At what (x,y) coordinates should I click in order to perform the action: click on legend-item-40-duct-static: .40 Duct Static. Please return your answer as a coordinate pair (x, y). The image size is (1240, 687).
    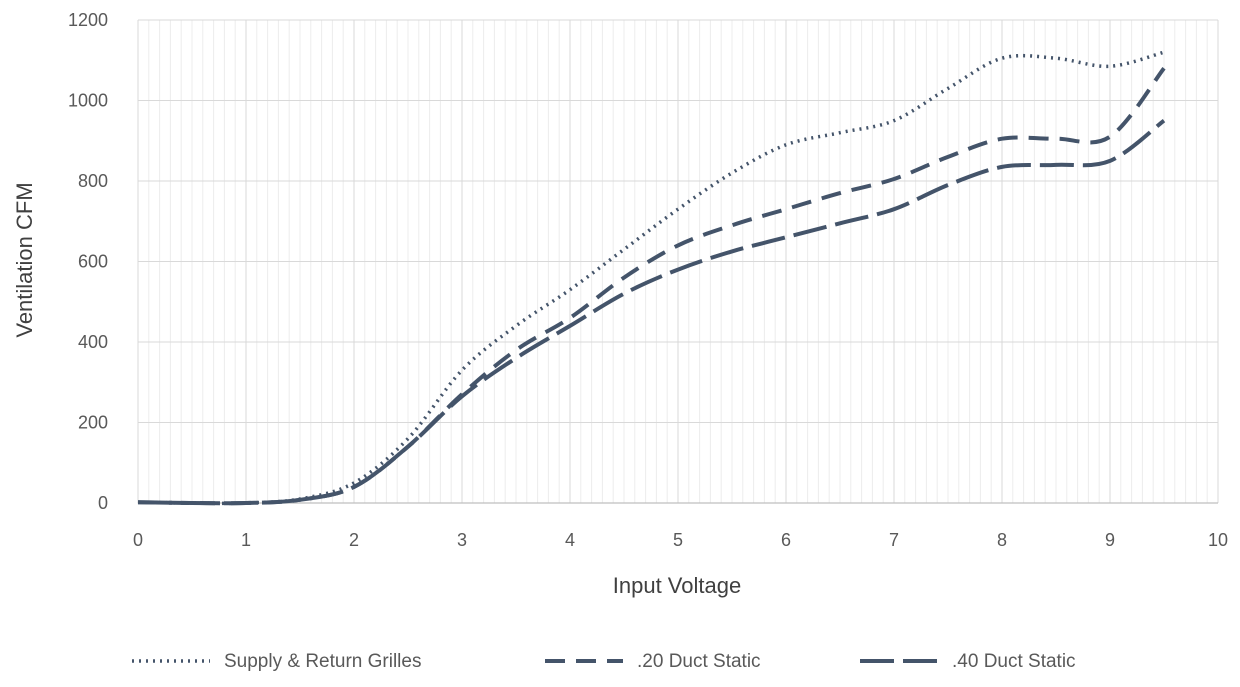
    Looking at the image, I should click on (968, 661).